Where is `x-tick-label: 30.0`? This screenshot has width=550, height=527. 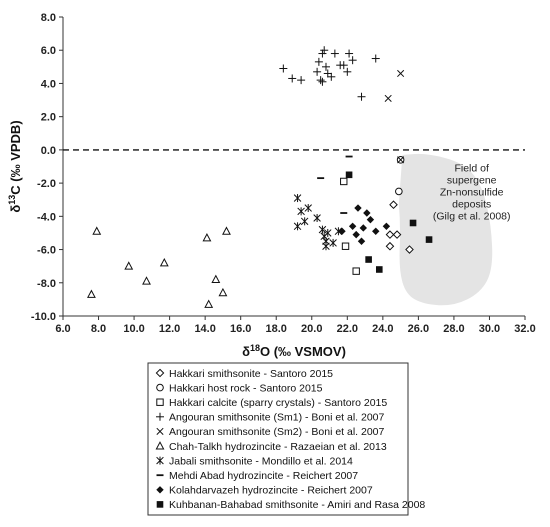 x-tick-label: 30.0 is located at coordinates (489, 329).